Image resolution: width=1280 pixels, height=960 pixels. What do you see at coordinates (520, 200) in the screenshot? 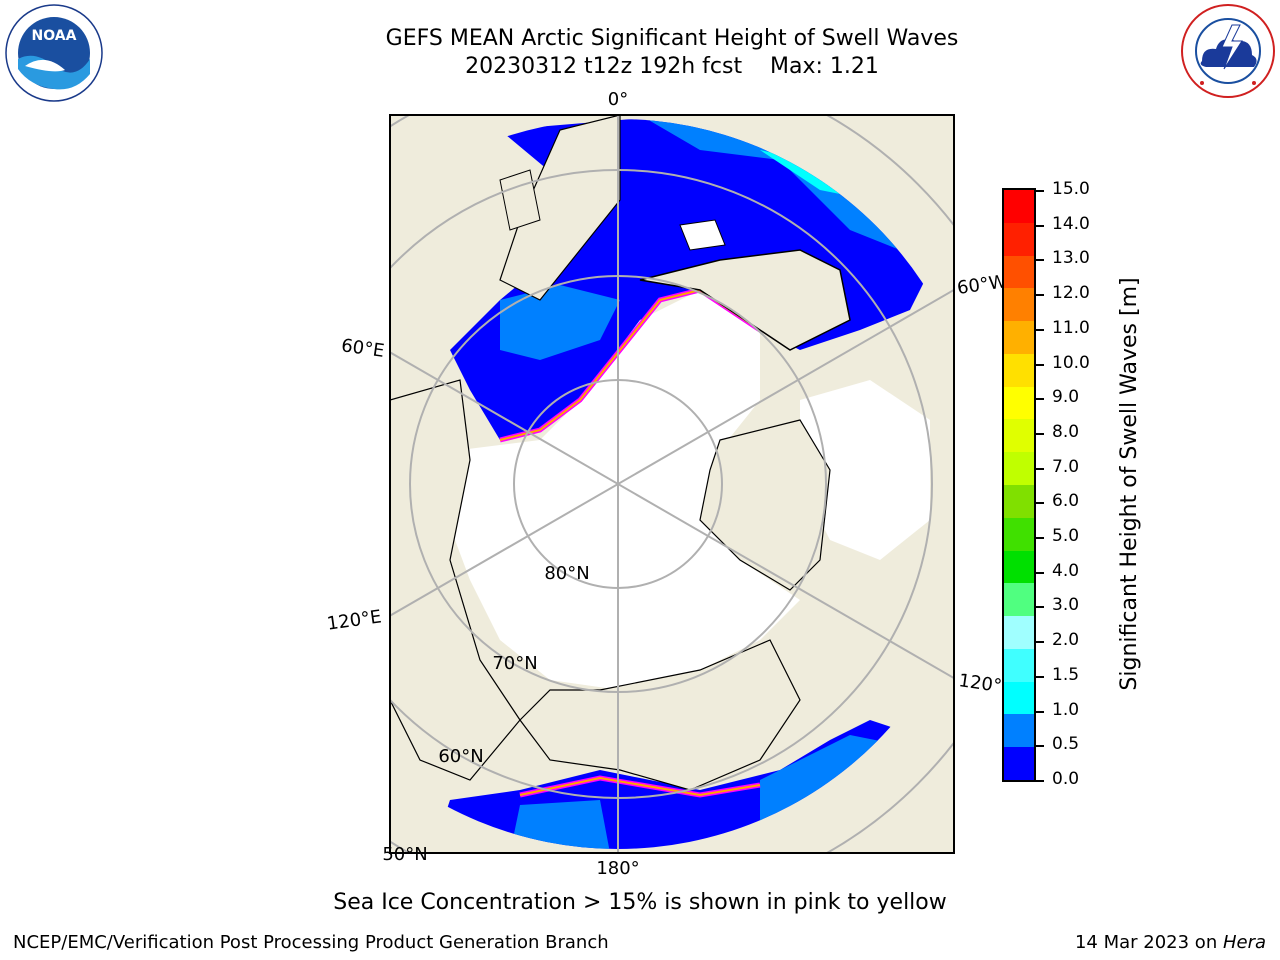
I see `british-isles` at bounding box center [520, 200].